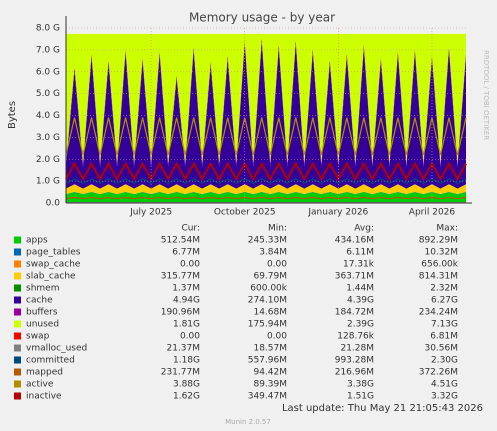 This screenshot has width=497, height=431. I want to click on legend-stat: 892.29M, so click(438, 241).